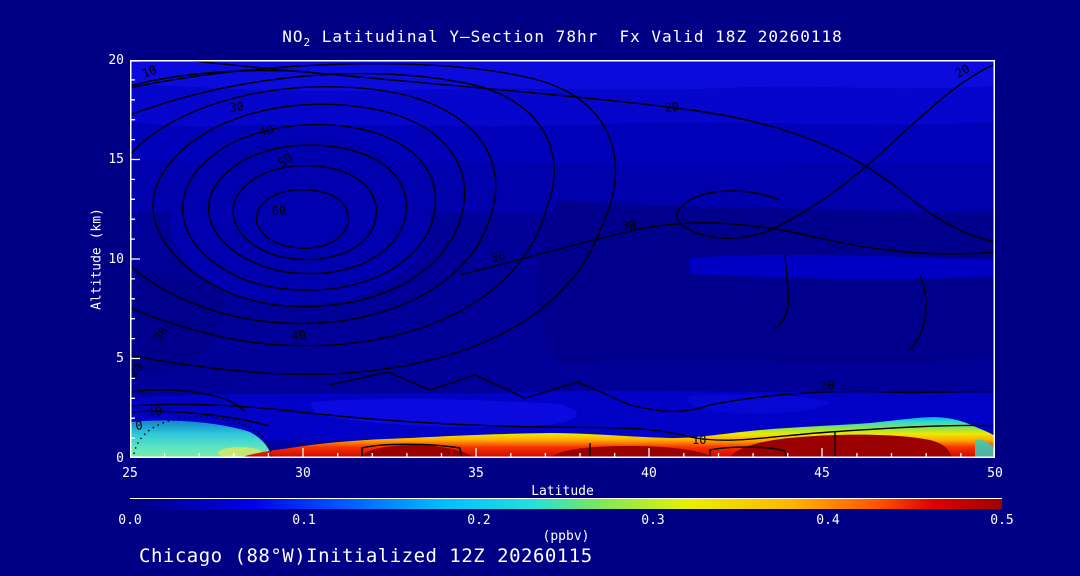 Image resolution: width=1080 pixels, height=576 pixels. I want to click on colorbar-unit-label: (ppbv), so click(566, 536).